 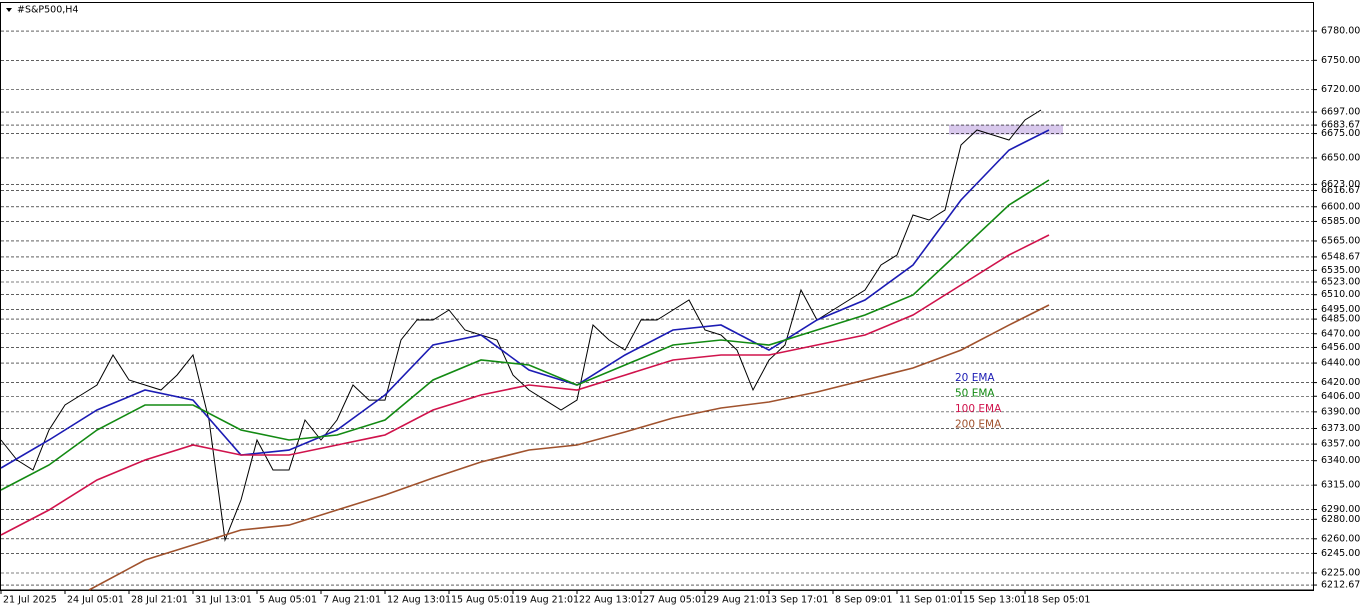 What do you see at coordinates (1340, 485) in the screenshot?
I see `y-tick-label: 6315.00` at bounding box center [1340, 485].